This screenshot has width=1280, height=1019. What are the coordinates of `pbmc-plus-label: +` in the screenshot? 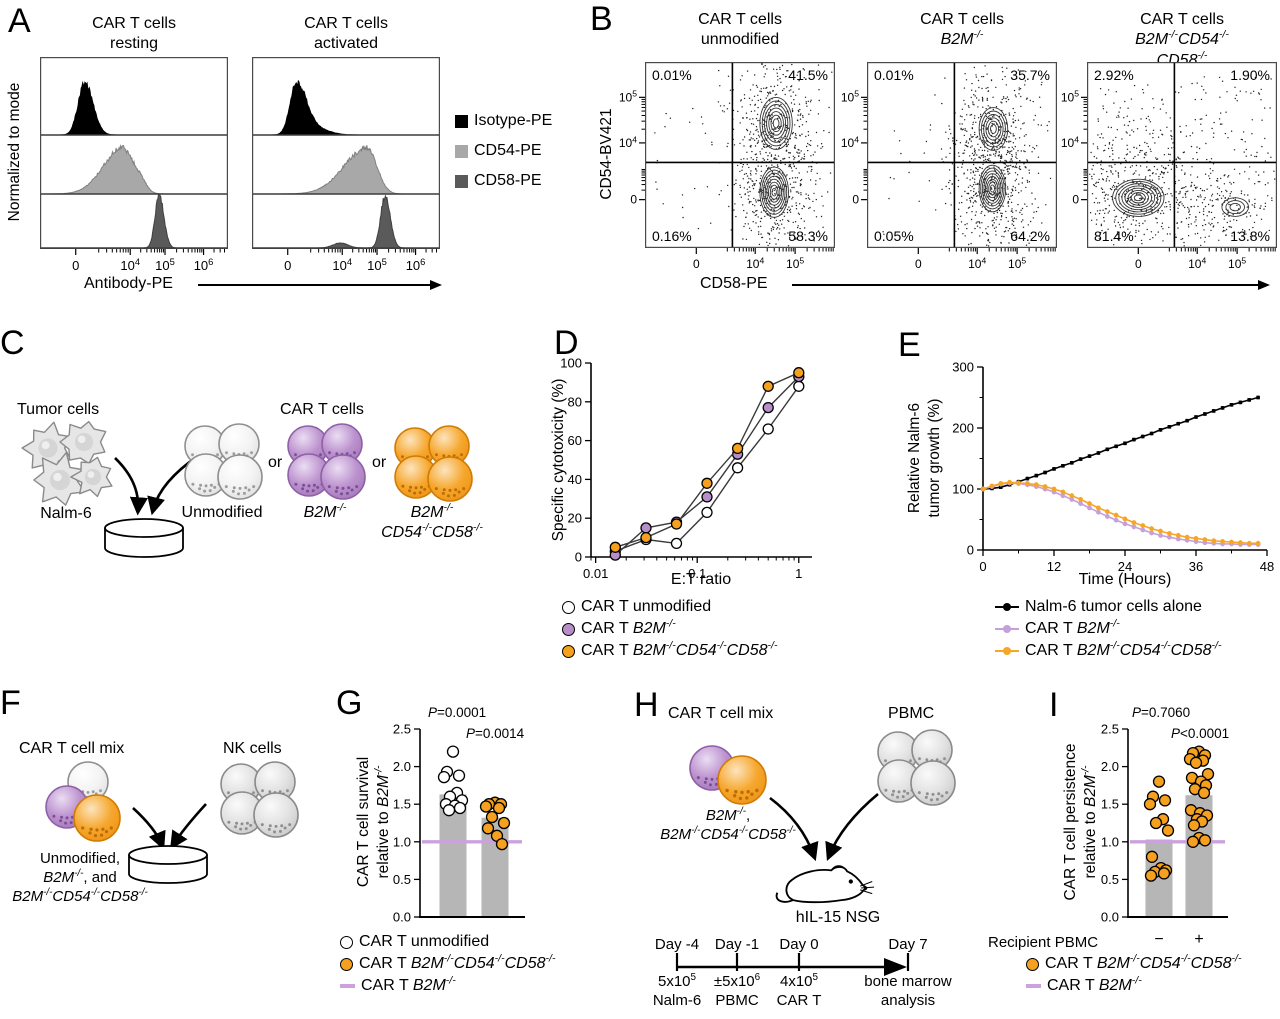 It's located at (1199, 939).